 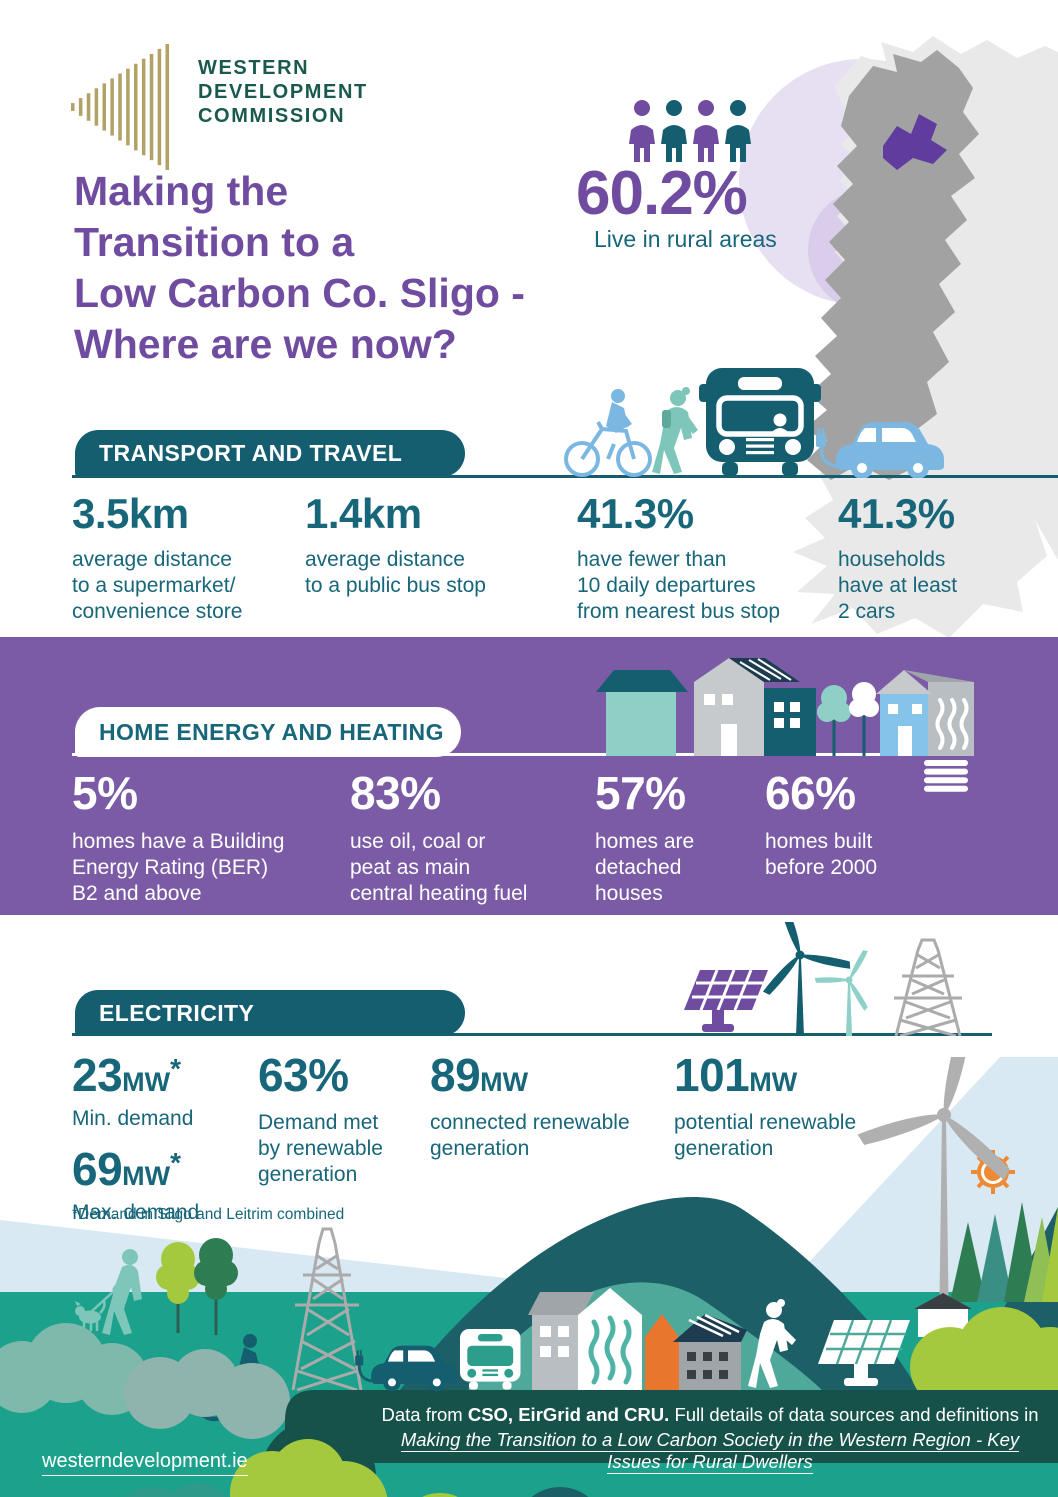 I want to click on wdc-logo-text: WESTERN DEVELOPMENT COMMISSION, so click(x=283, y=92).